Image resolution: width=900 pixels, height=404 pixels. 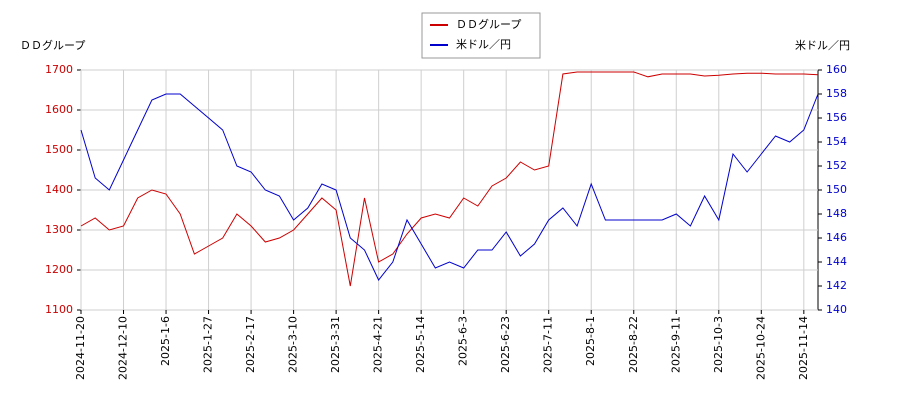 What do you see at coordinates (505, 344) in the screenshot?
I see `x-tick-label: 2025-6-23` at bounding box center [505, 344].